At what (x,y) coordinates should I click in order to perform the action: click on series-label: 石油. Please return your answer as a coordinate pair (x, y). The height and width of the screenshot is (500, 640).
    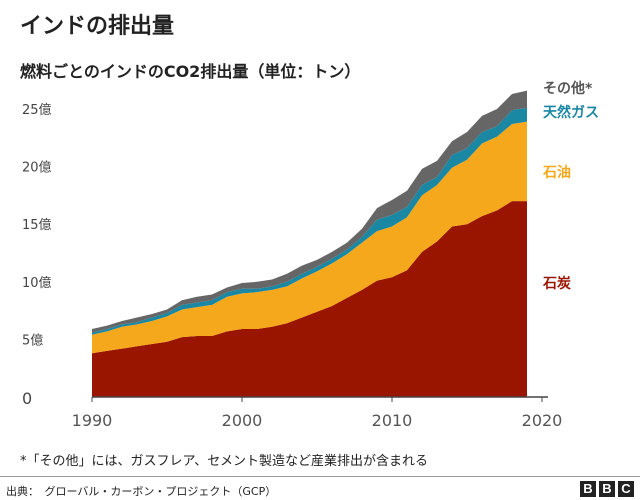
    Looking at the image, I should click on (556, 172).